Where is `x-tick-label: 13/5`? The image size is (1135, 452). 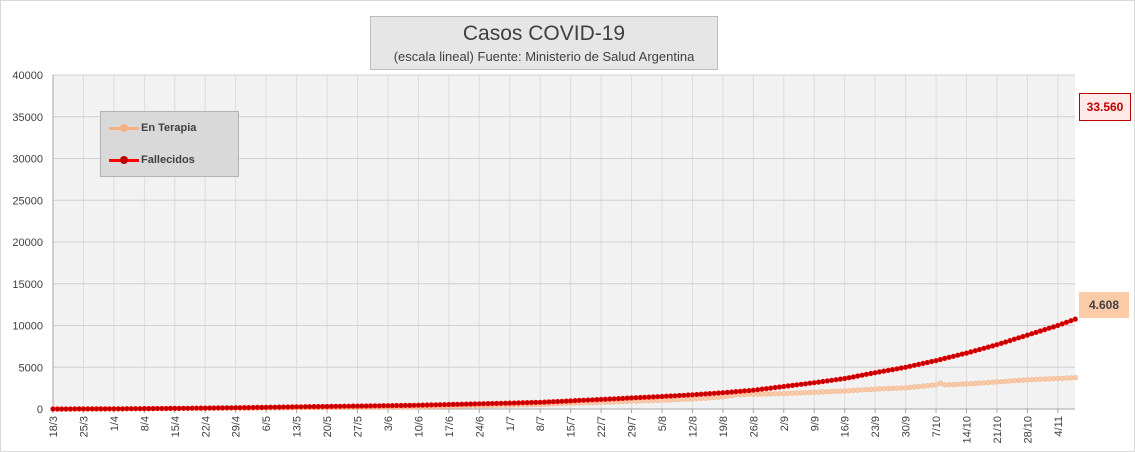 x-tick-label: 13/5 is located at coordinates (298, 426).